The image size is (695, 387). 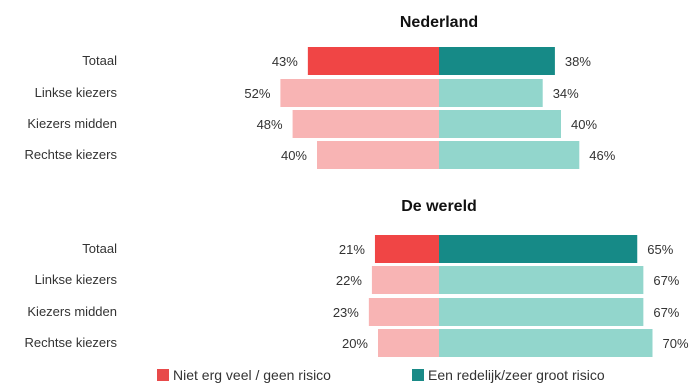 What do you see at coordinates (346, 312) in the screenshot?
I see `value-label-low-risk: 23%` at bounding box center [346, 312].